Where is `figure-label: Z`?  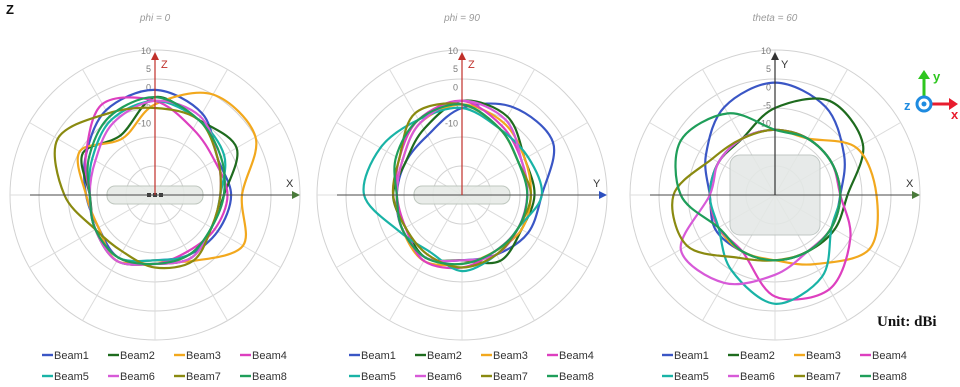 figure-label: Z is located at coordinates (10, 9).